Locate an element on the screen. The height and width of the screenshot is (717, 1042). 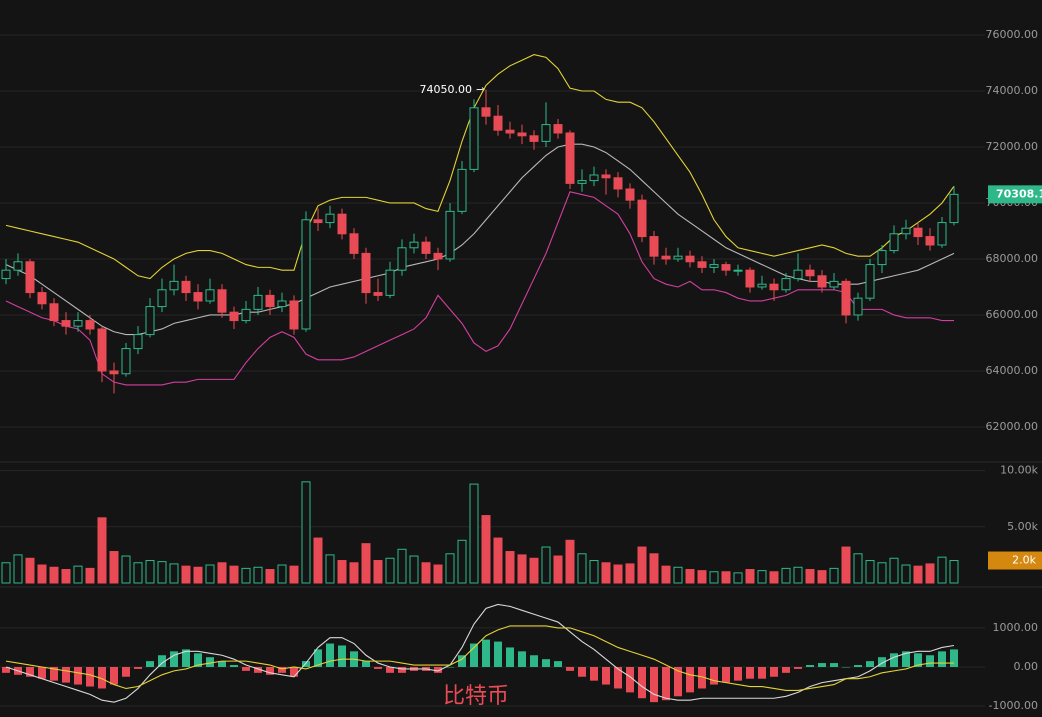
volume-tick-label: 5.00k is located at coordinates (1022, 526).